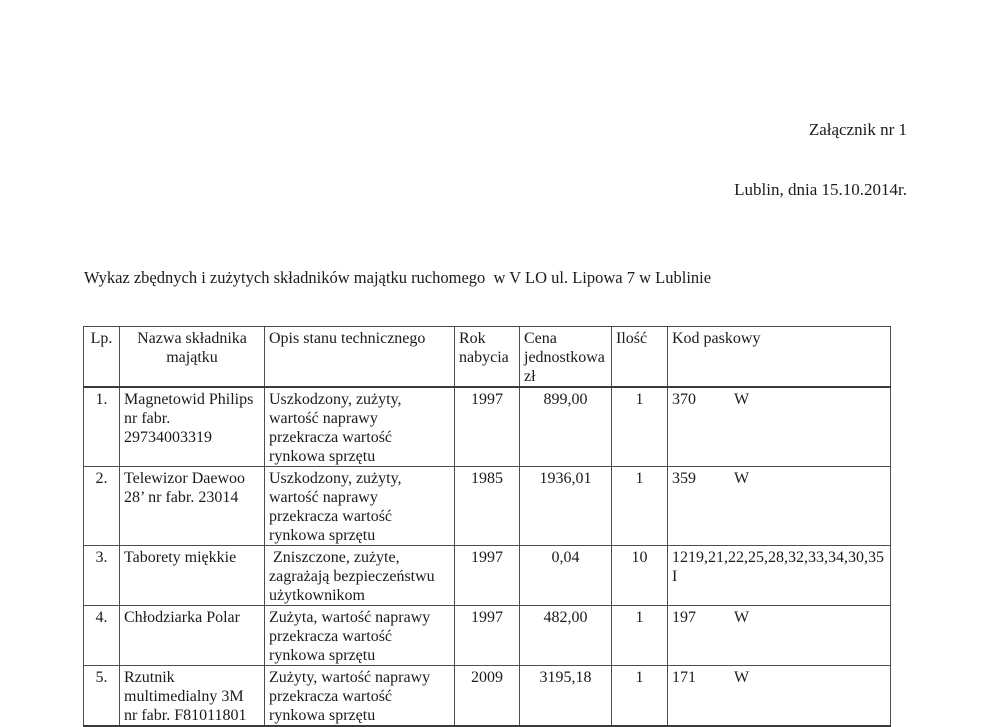 Image resolution: width=992 pixels, height=727 pixels. I want to click on cell-cena: 0,04, so click(565, 575).